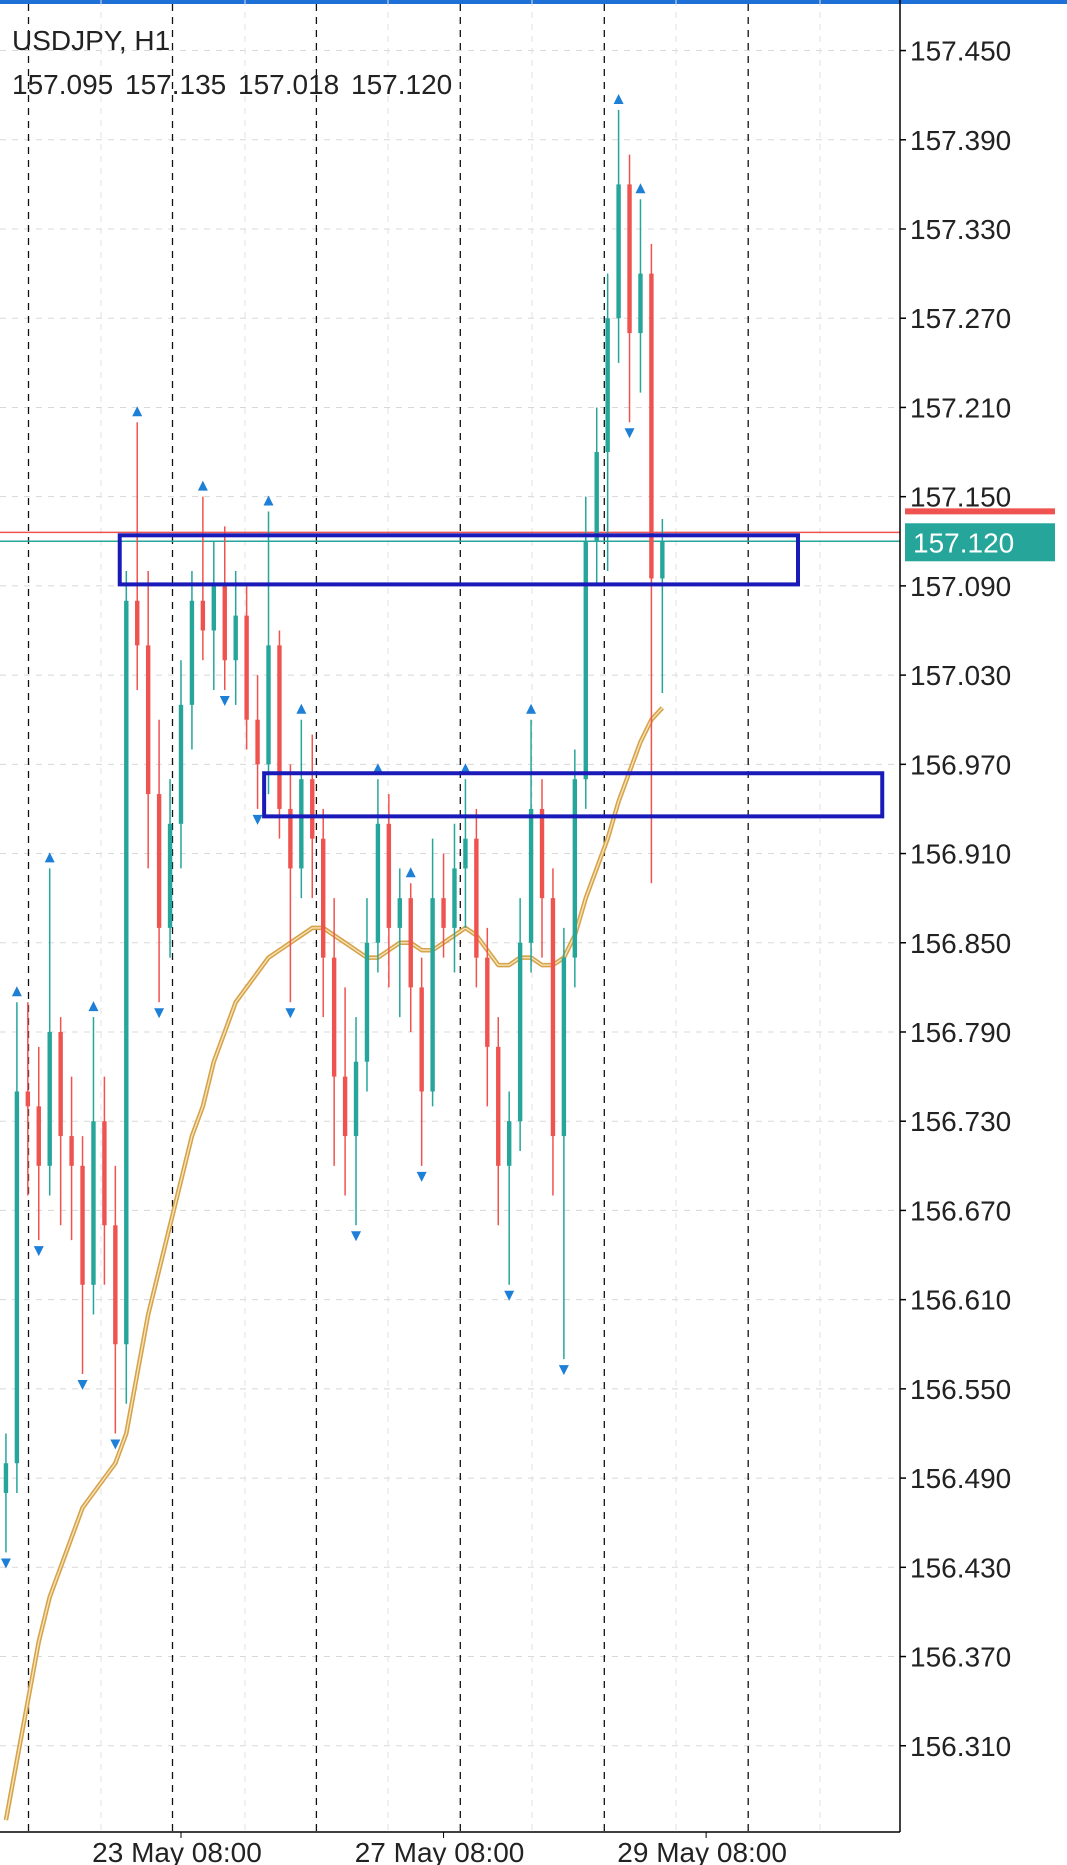 The height and width of the screenshot is (1865, 1067). Describe the element at coordinates (960, 1389) in the screenshot. I see `y-tick-label: 156.550` at that location.